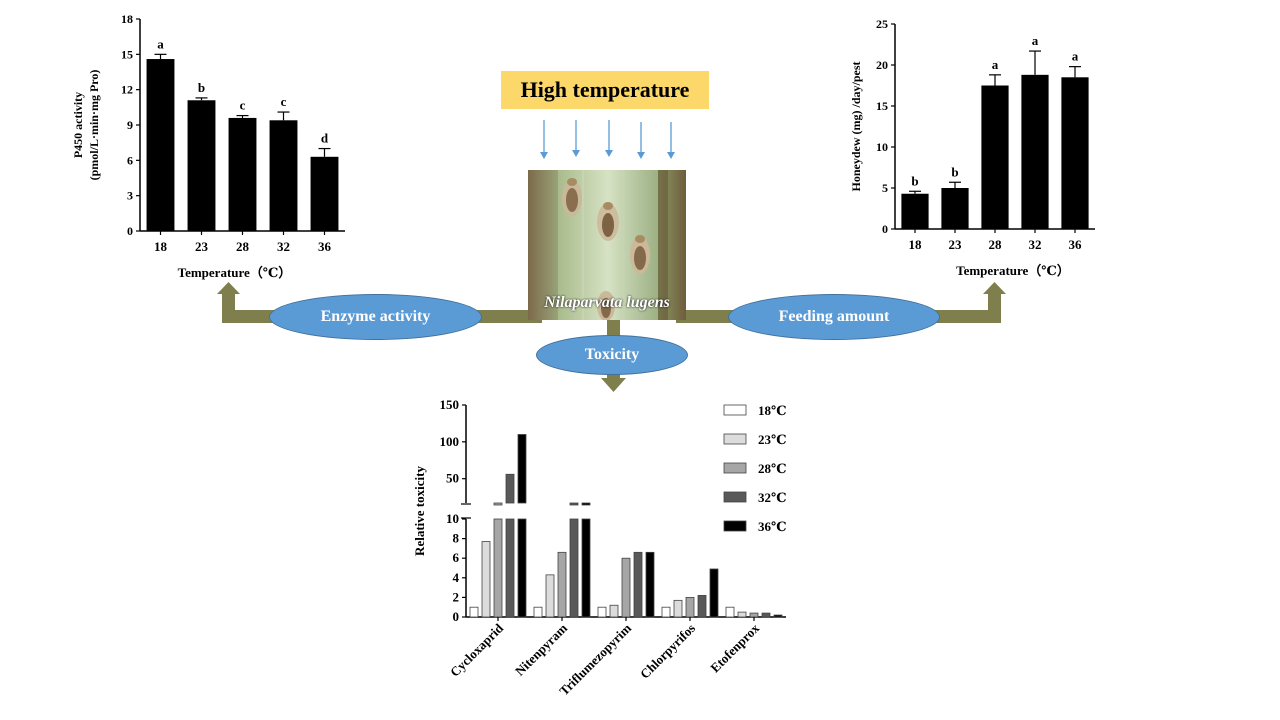 This screenshot has height=720, width=1280. I want to click on bar-Nitenpyram-18℃, so click(538, 612).